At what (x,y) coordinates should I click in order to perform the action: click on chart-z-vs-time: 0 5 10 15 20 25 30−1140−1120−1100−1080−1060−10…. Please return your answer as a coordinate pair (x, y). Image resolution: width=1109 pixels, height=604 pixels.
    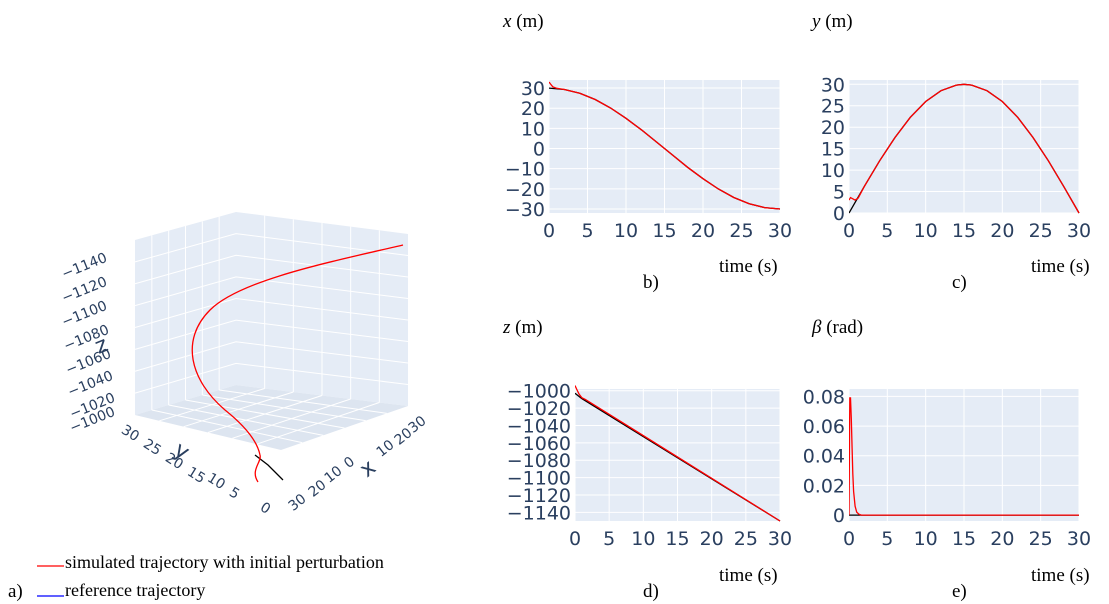
    Looking at the image, I should click on (647, 451).